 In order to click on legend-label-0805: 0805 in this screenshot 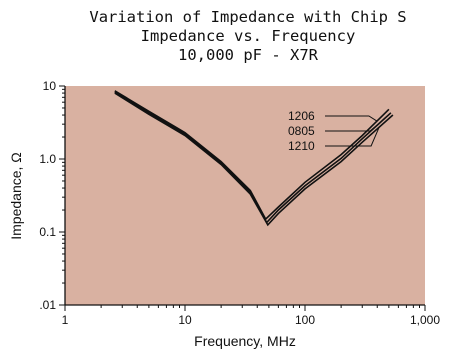, I will do `click(301, 131)`.